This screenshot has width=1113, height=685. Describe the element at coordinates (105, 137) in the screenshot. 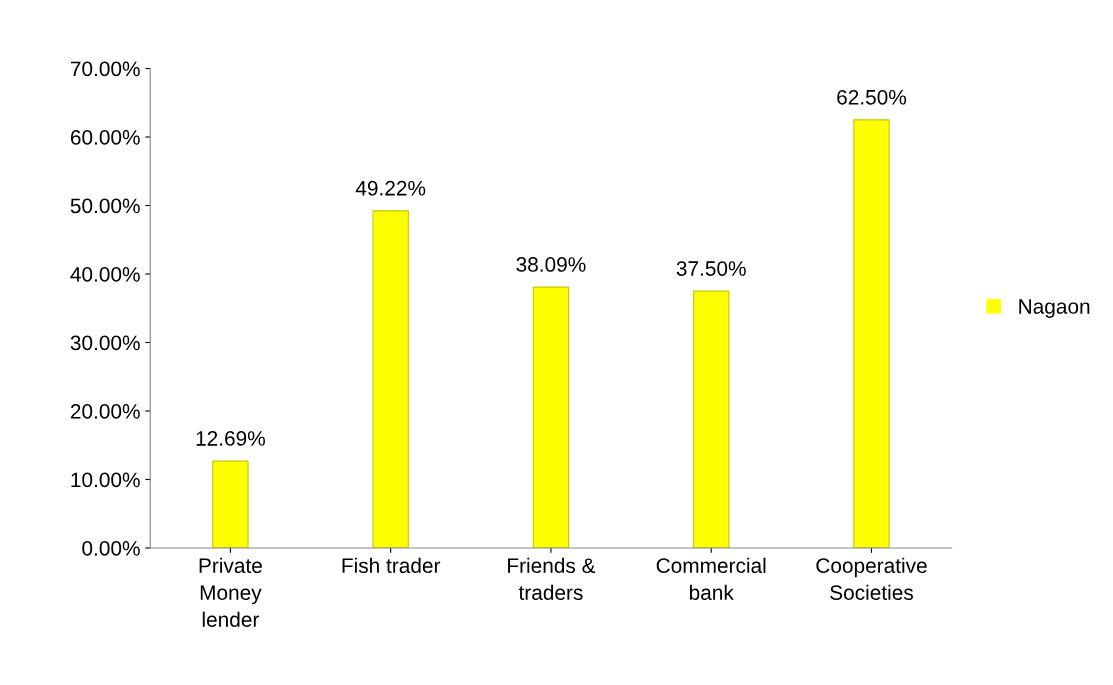

I see `y-tick-label: 60.00%` at that location.